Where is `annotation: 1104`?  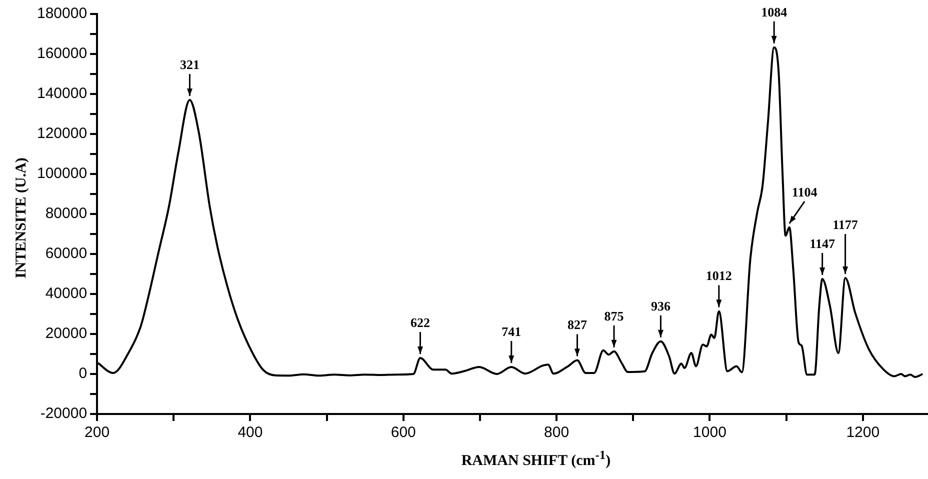
annotation: 1104 is located at coordinates (805, 192).